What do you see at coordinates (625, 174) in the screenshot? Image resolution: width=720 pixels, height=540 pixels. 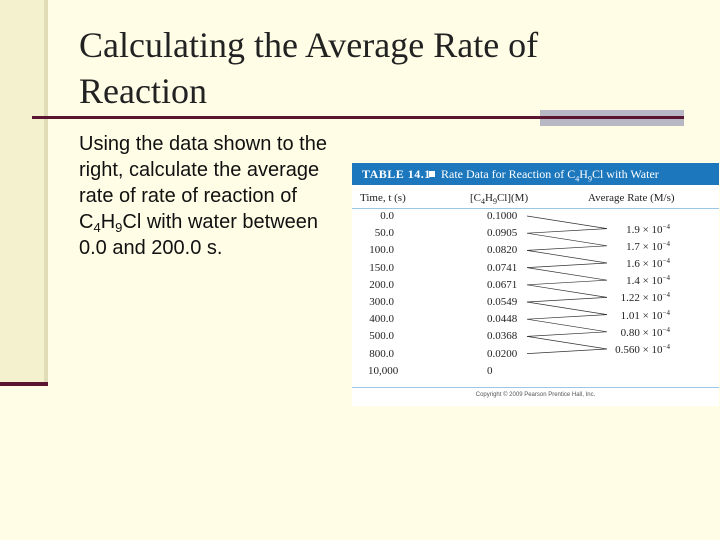 I see `table-caption-post: Cl with Water` at bounding box center [625, 174].